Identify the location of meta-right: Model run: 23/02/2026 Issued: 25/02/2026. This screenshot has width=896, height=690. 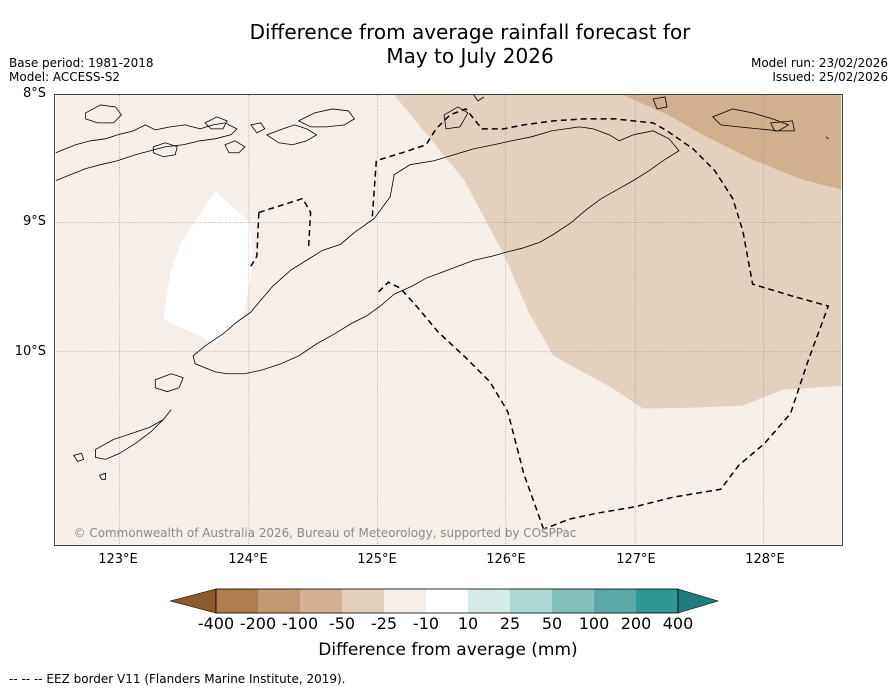
(819, 70).